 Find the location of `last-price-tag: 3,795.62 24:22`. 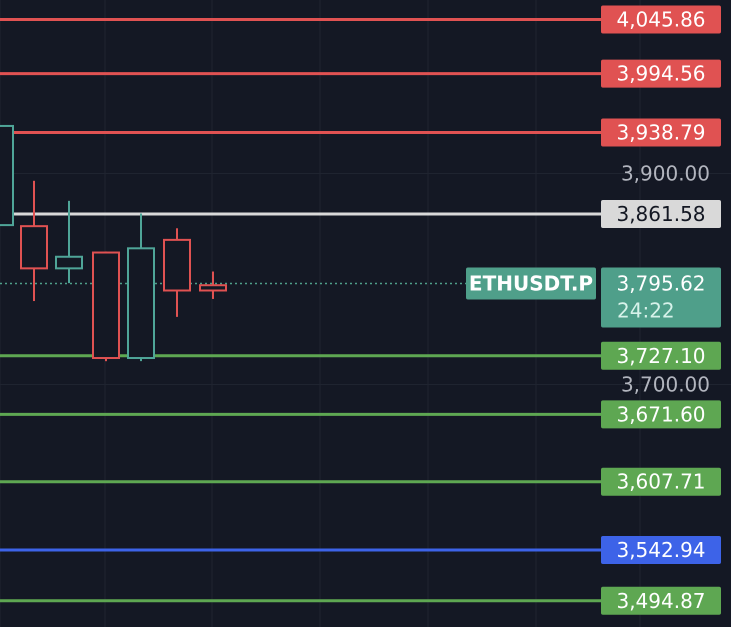

last-price-tag: 3,795.62 24:22 is located at coordinates (661, 297).